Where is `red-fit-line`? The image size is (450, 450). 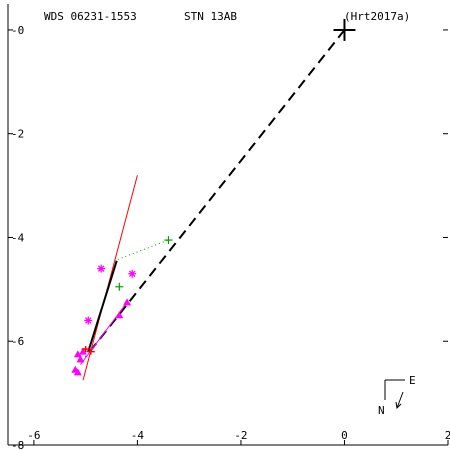
red-fit-line is located at coordinates (110, 278).